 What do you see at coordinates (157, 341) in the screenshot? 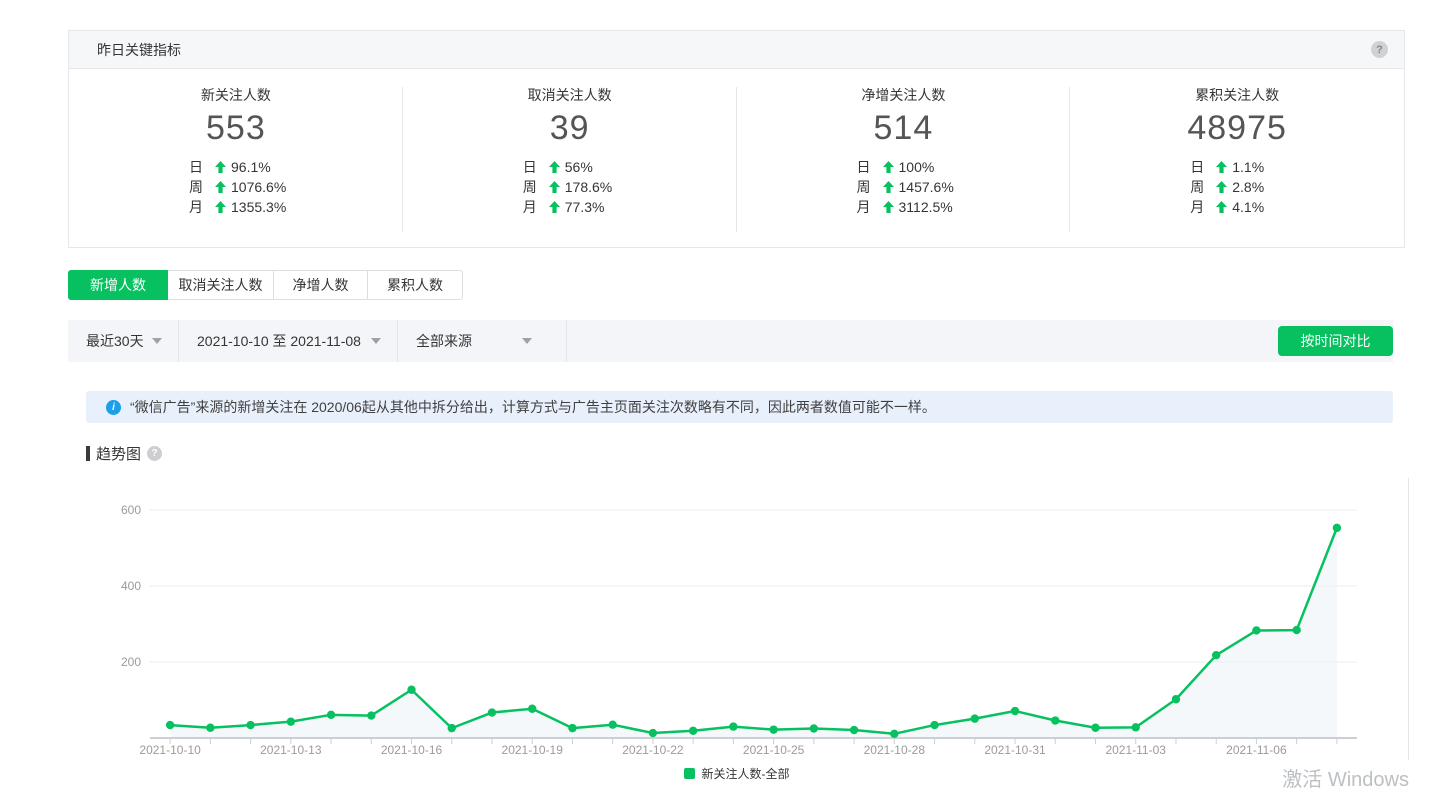
I see `chevron-down-icon` at bounding box center [157, 341].